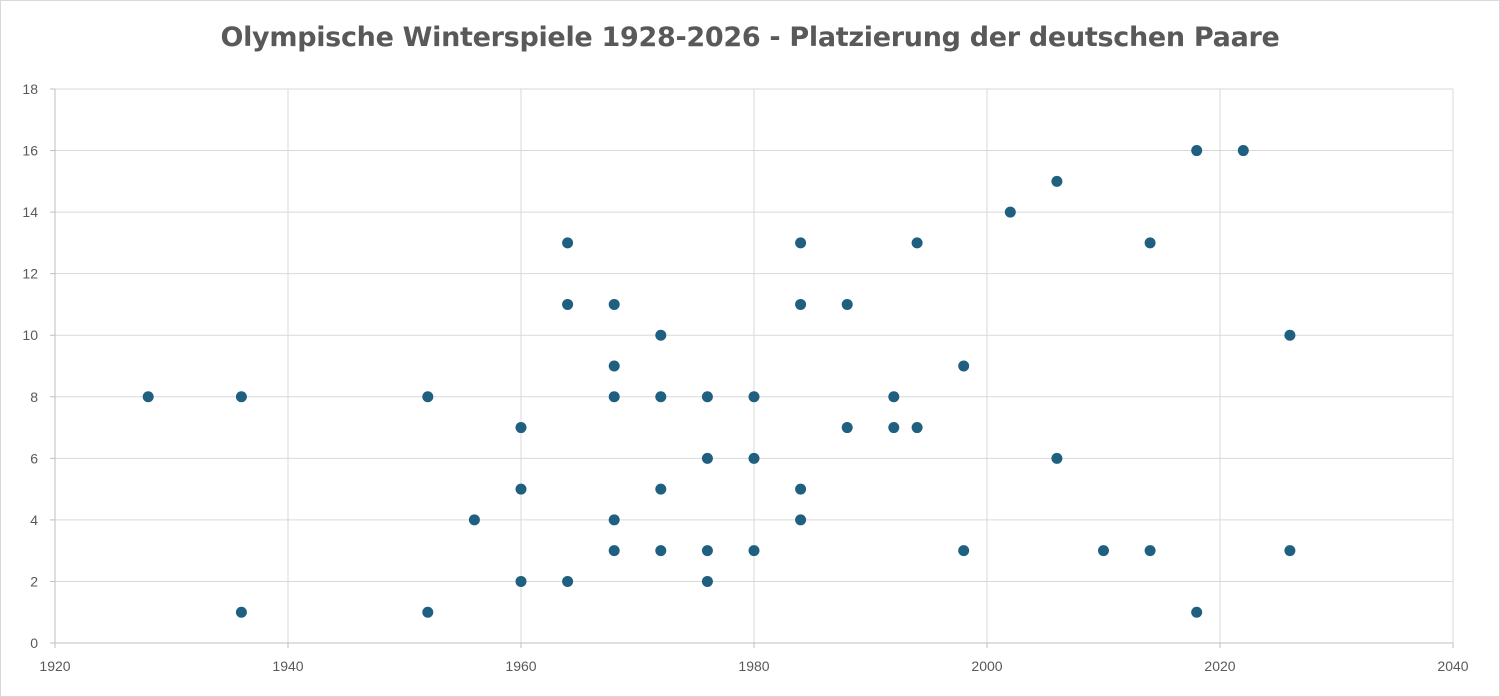  What do you see at coordinates (54, 666) in the screenshot?
I see `x-tick-label: 1920` at bounding box center [54, 666].